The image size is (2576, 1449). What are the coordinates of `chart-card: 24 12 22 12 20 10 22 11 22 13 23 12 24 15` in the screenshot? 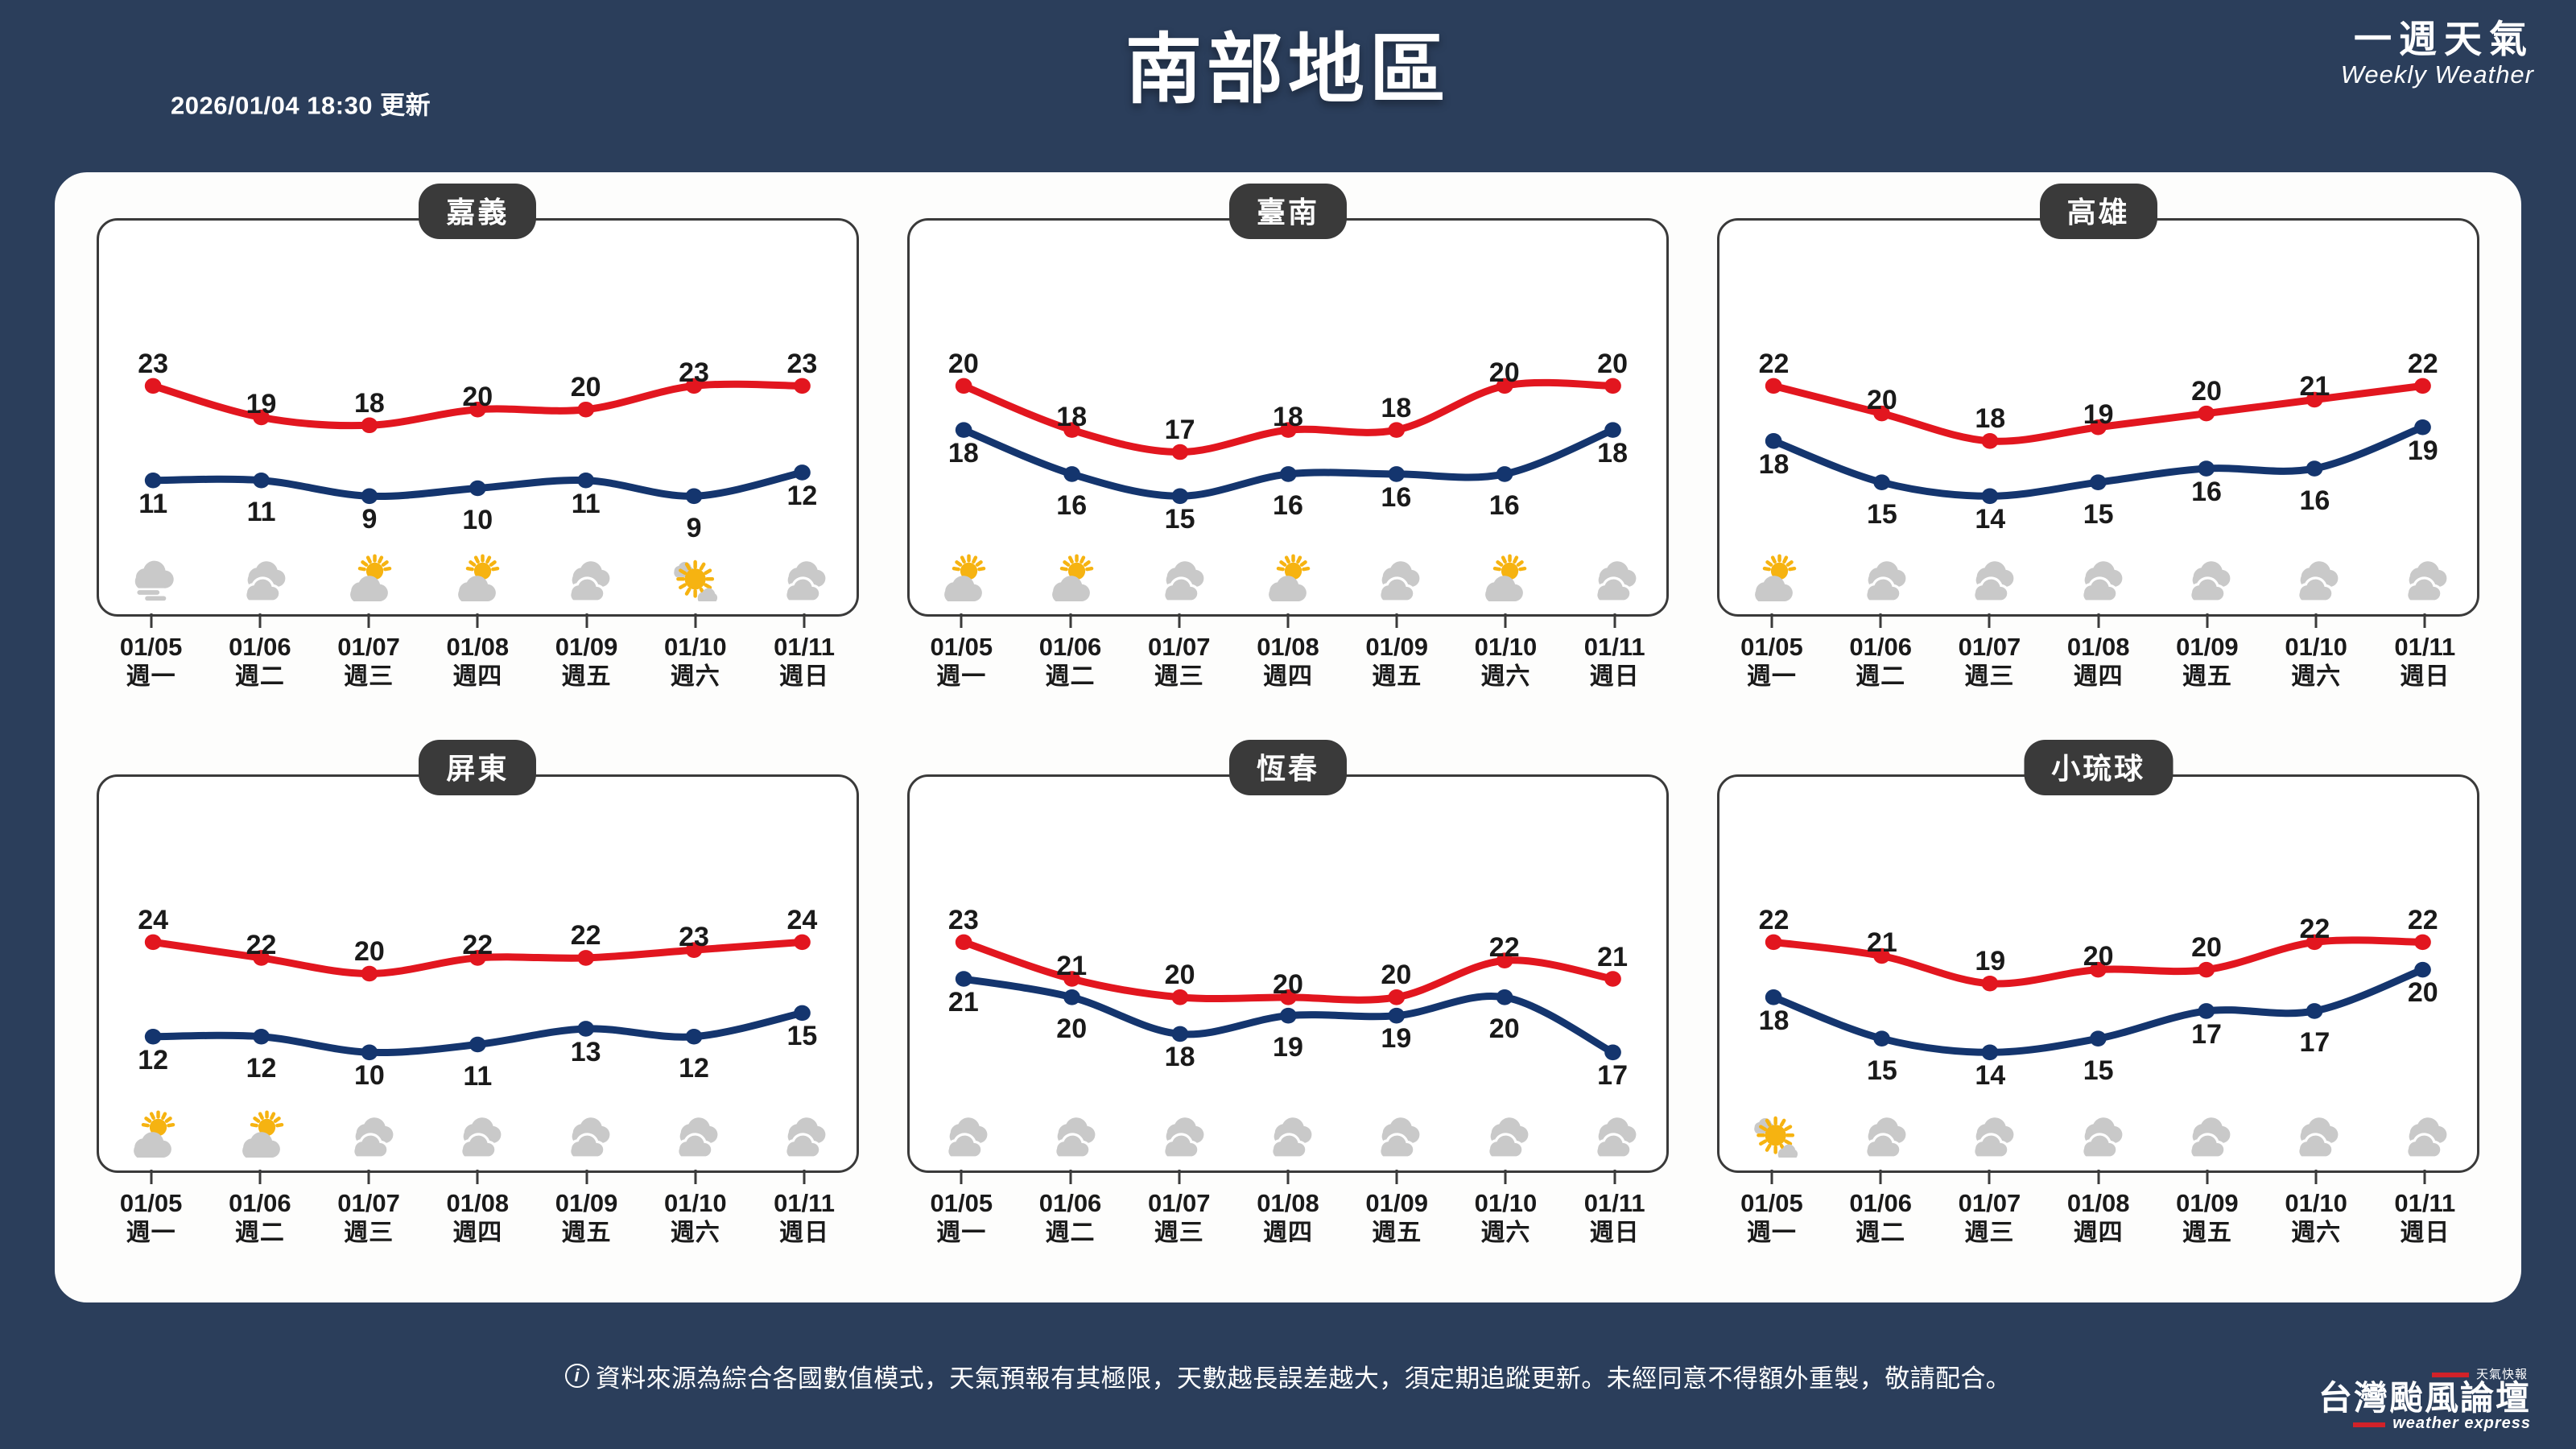 It's located at (478, 973).